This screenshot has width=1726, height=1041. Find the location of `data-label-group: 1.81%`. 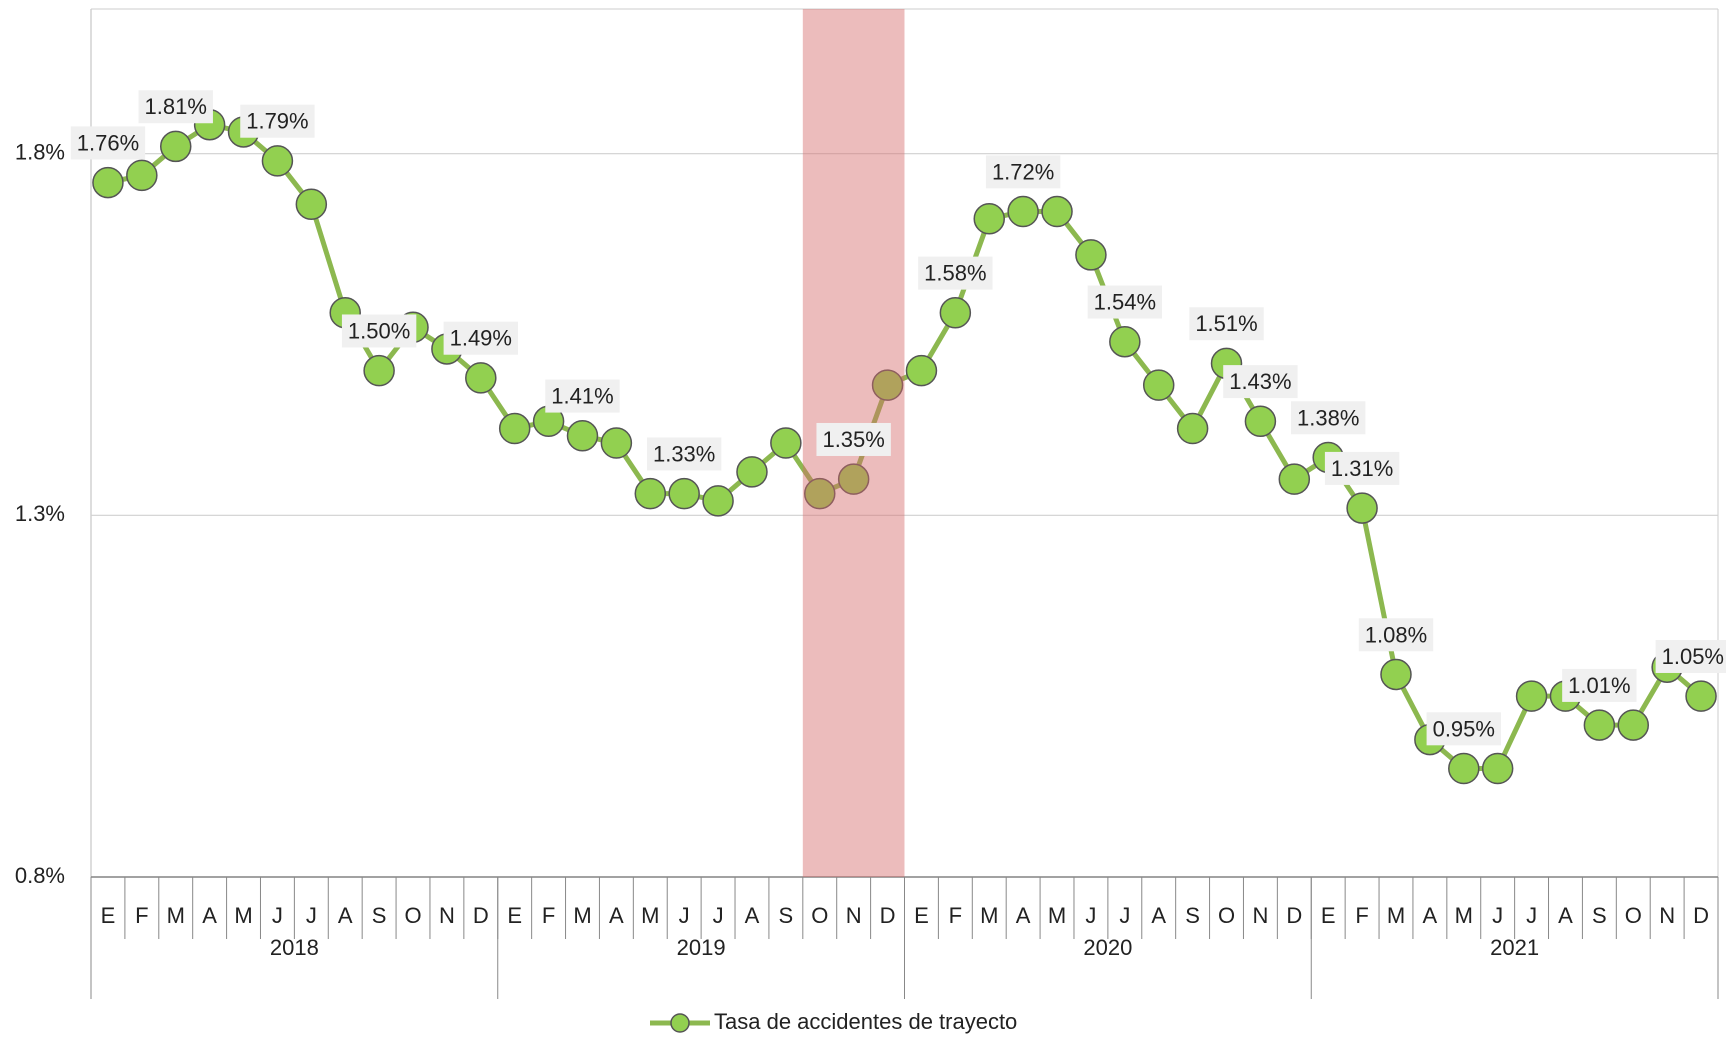

data-label-group: 1.81% is located at coordinates (175, 107).